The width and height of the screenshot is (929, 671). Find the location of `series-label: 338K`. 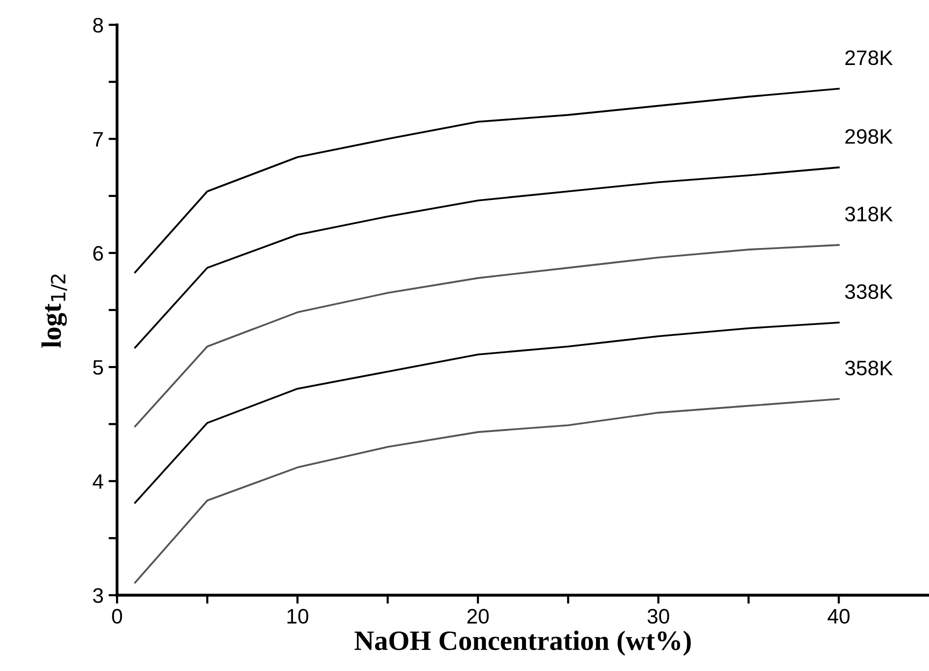

series-label: 338K is located at coordinates (869, 291).